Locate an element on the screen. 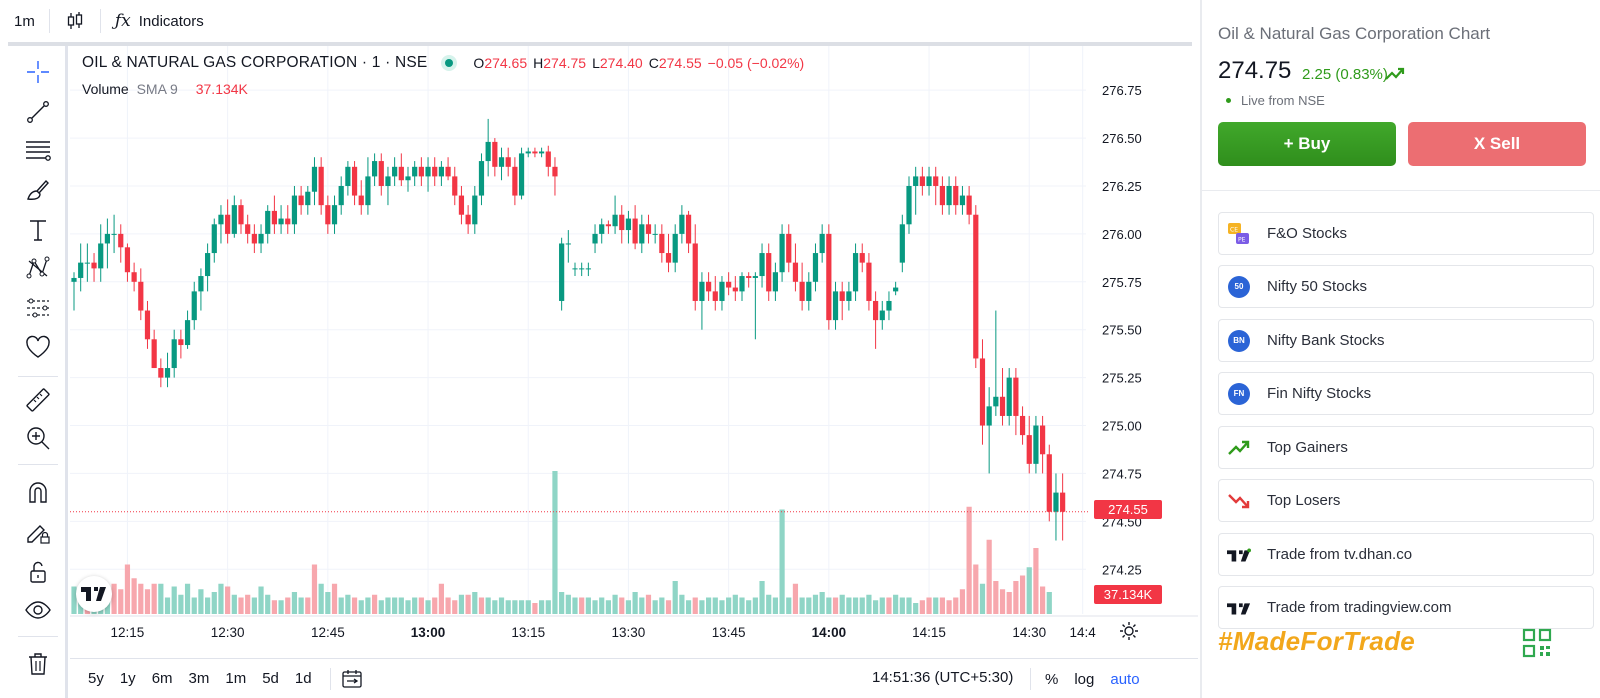  log-scale-toggle: log is located at coordinates (1084, 679).